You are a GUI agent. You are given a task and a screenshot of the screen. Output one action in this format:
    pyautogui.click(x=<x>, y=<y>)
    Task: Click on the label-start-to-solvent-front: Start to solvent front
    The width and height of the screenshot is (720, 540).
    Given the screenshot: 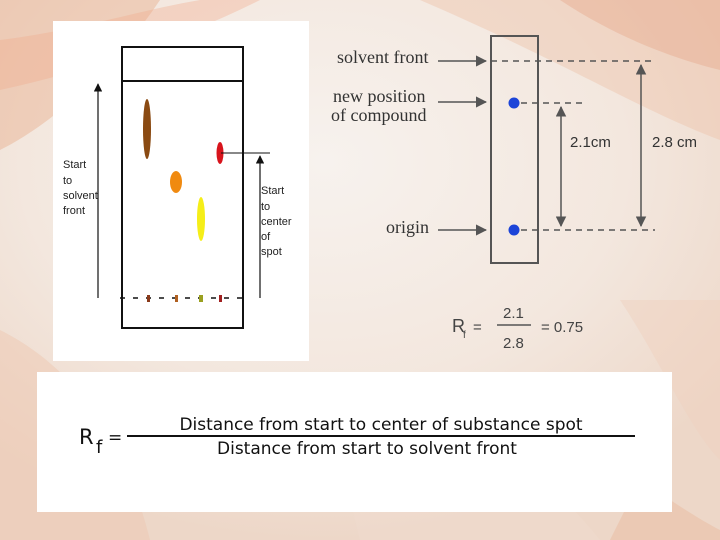 What is the action you would take?
    pyautogui.click(x=82, y=188)
    